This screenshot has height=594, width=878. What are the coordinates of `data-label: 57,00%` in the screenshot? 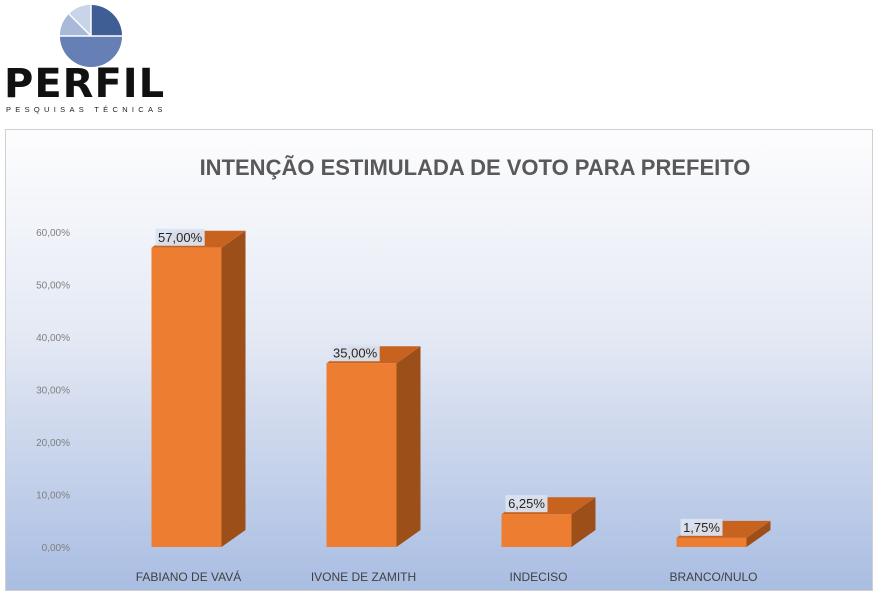 It's located at (180, 237).